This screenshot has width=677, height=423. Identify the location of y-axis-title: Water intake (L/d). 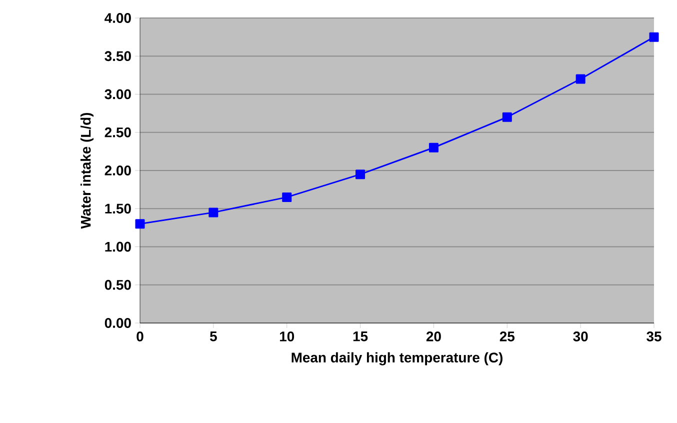
(87, 170).